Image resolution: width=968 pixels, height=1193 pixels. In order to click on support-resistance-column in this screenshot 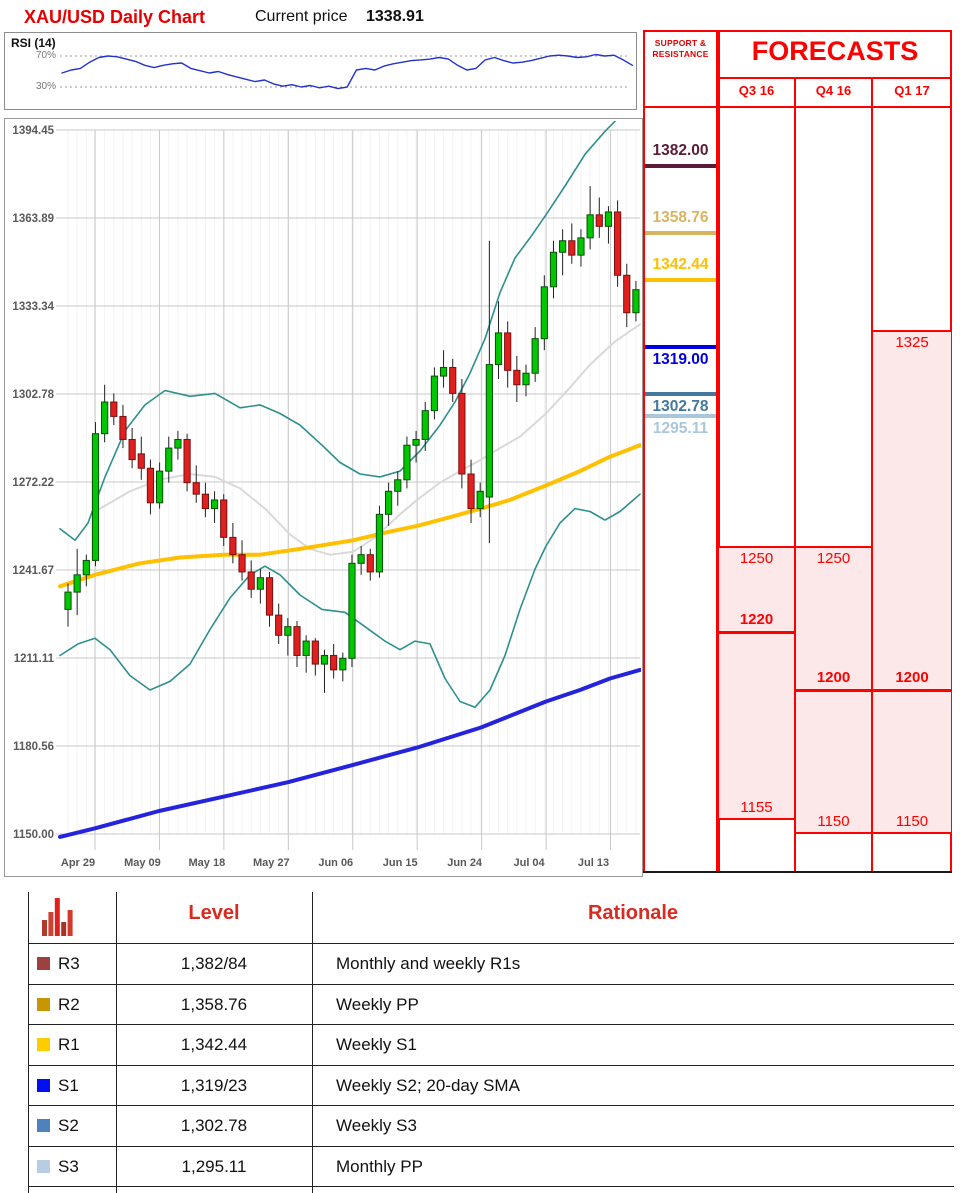, I will do `click(680, 451)`.